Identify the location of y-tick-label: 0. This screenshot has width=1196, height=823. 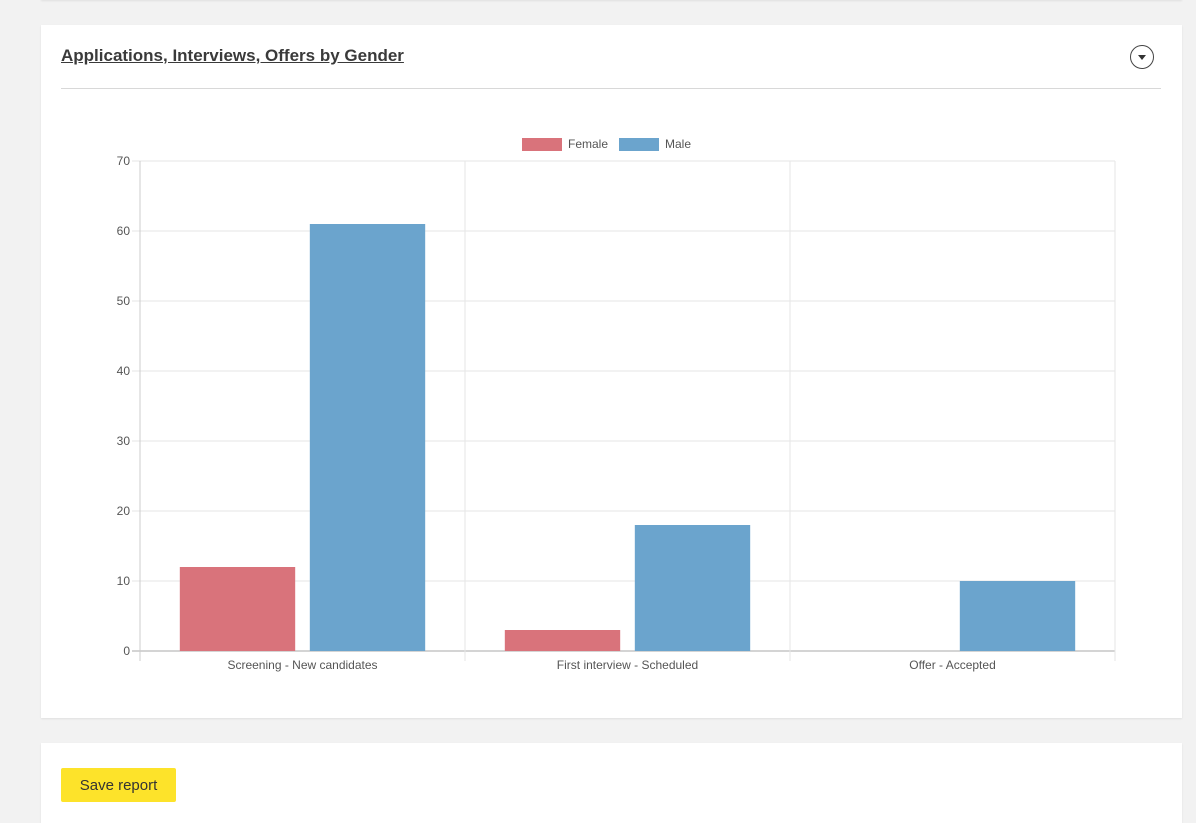
(126, 651).